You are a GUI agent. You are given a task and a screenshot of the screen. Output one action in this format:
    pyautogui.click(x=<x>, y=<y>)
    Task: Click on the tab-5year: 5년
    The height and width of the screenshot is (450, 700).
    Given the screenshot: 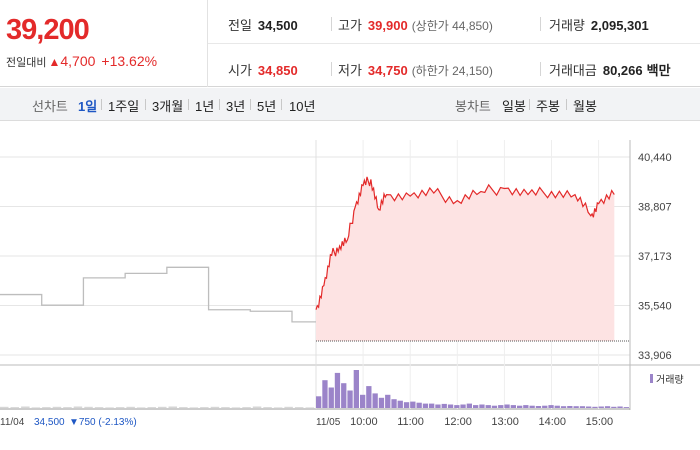 What is the action you would take?
    pyautogui.click(x=267, y=106)
    